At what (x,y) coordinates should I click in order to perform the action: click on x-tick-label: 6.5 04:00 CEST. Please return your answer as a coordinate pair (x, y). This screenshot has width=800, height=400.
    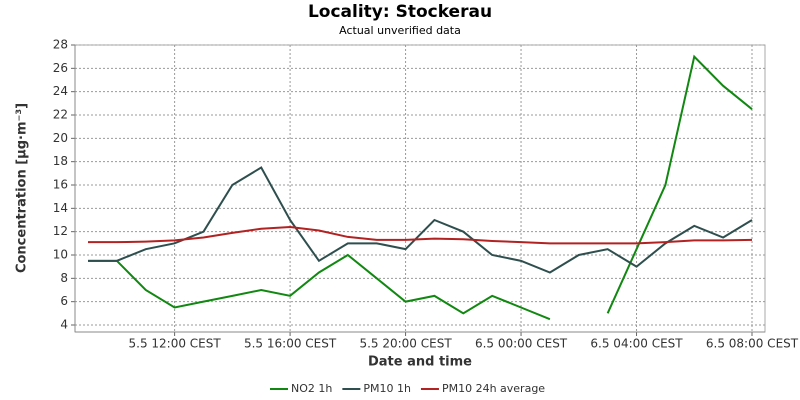
    Looking at the image, I should click on (636, 344).